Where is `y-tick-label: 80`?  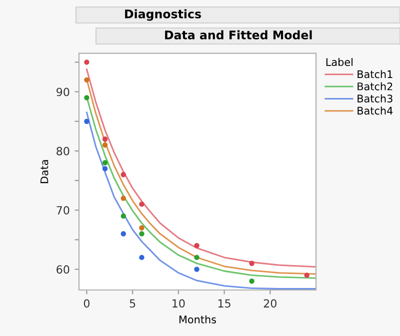
y-tick-label: 80 is located at coordinates (63, 151).